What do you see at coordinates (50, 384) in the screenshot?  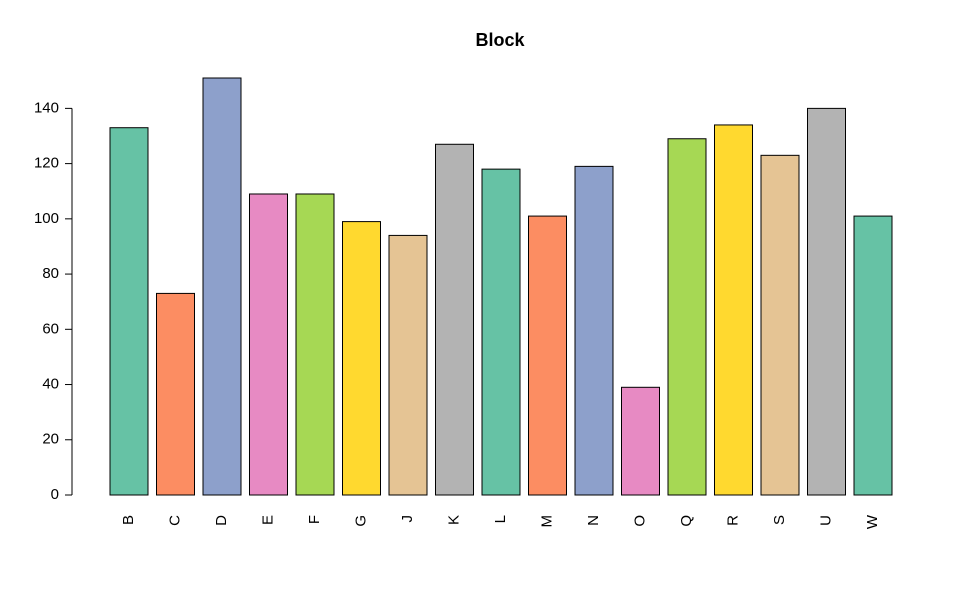 I see `y-tick-label: 40` at bounding box center [50, 384].